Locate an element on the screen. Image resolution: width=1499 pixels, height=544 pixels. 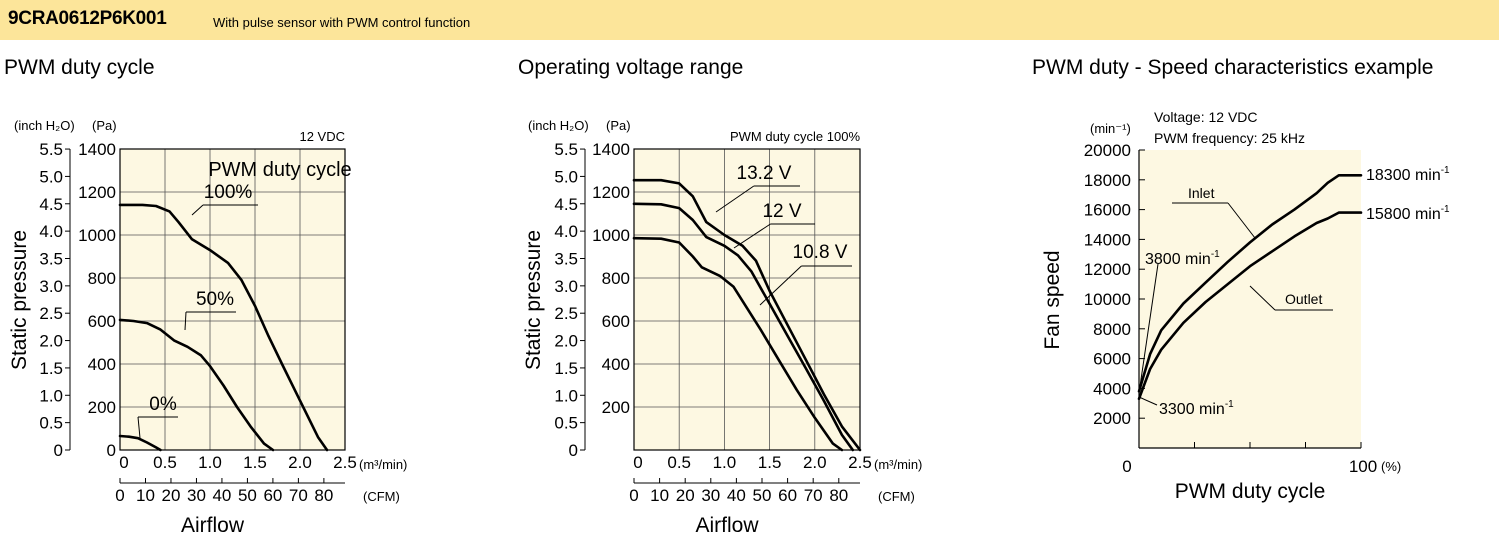
chart1-cfm-tick-label: 40 is located at coordinates (221, 495).